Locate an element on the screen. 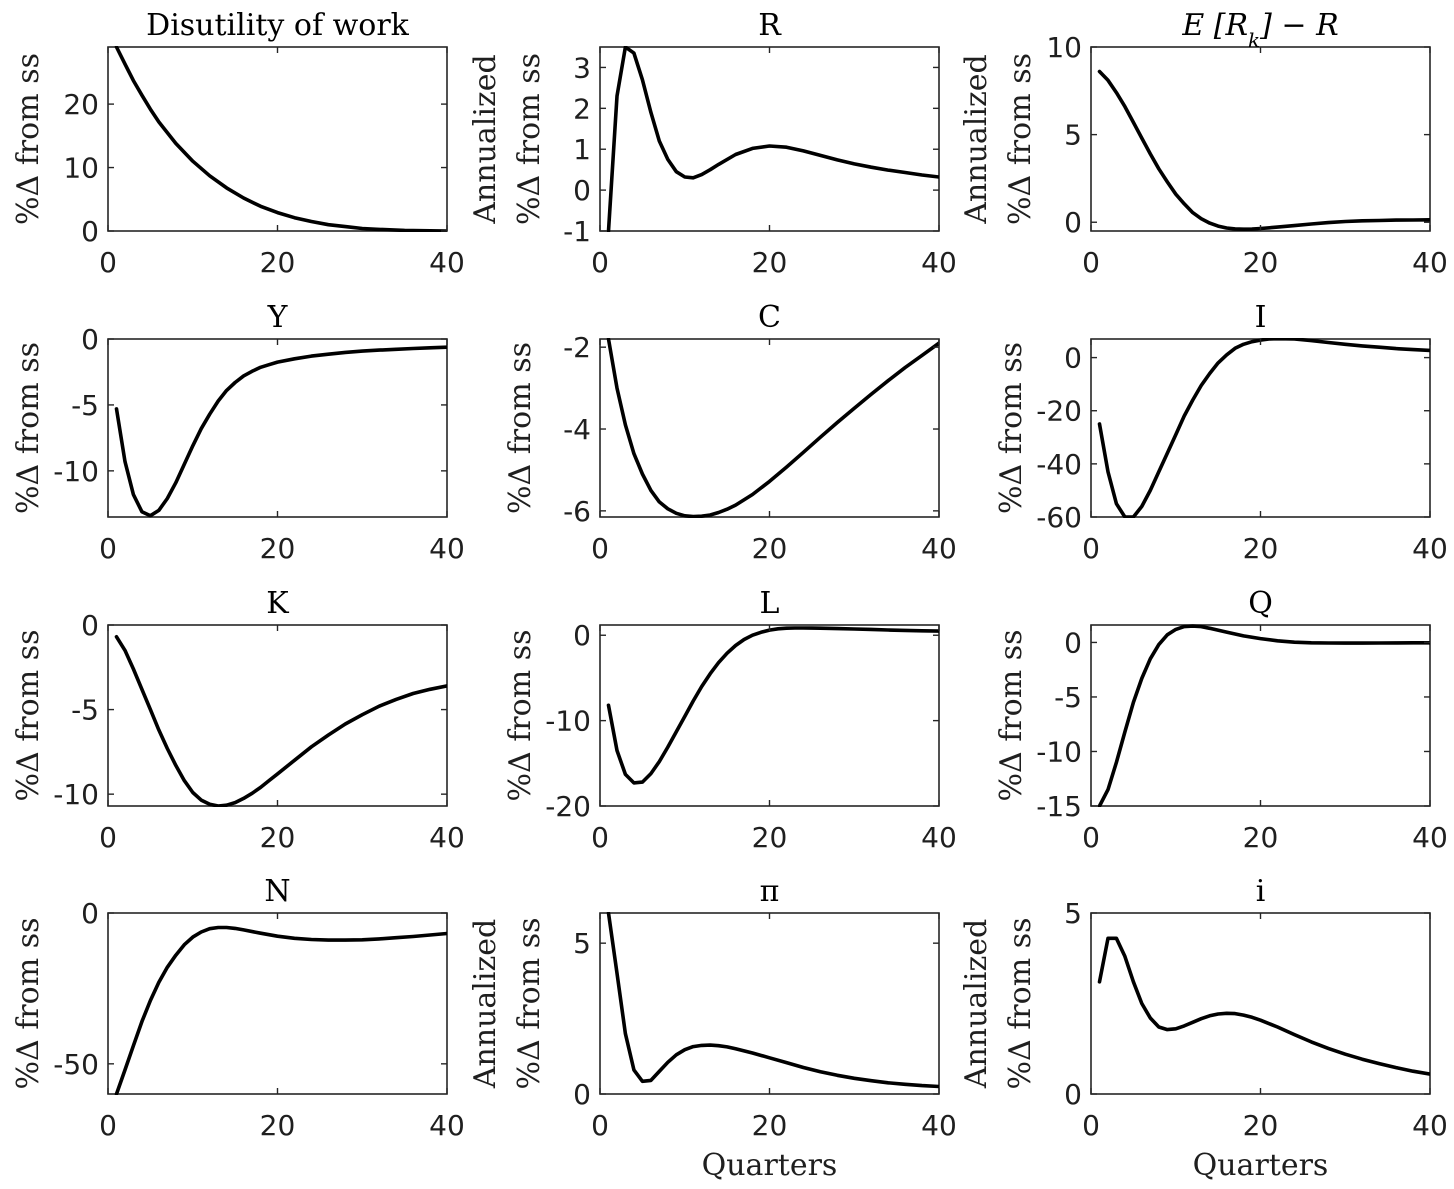 The height and width of the screenshot is (1189, 1454). panel-title: i is located at coordinates (1261, 891).